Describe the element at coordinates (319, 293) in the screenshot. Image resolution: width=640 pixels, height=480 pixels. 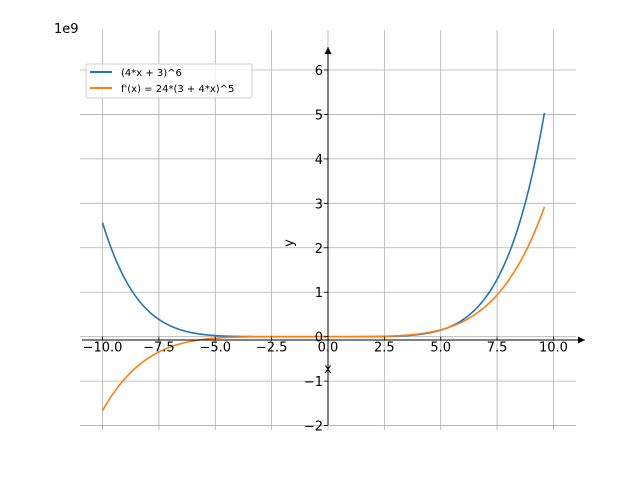
I see `y-tick-label: 1` at that location.